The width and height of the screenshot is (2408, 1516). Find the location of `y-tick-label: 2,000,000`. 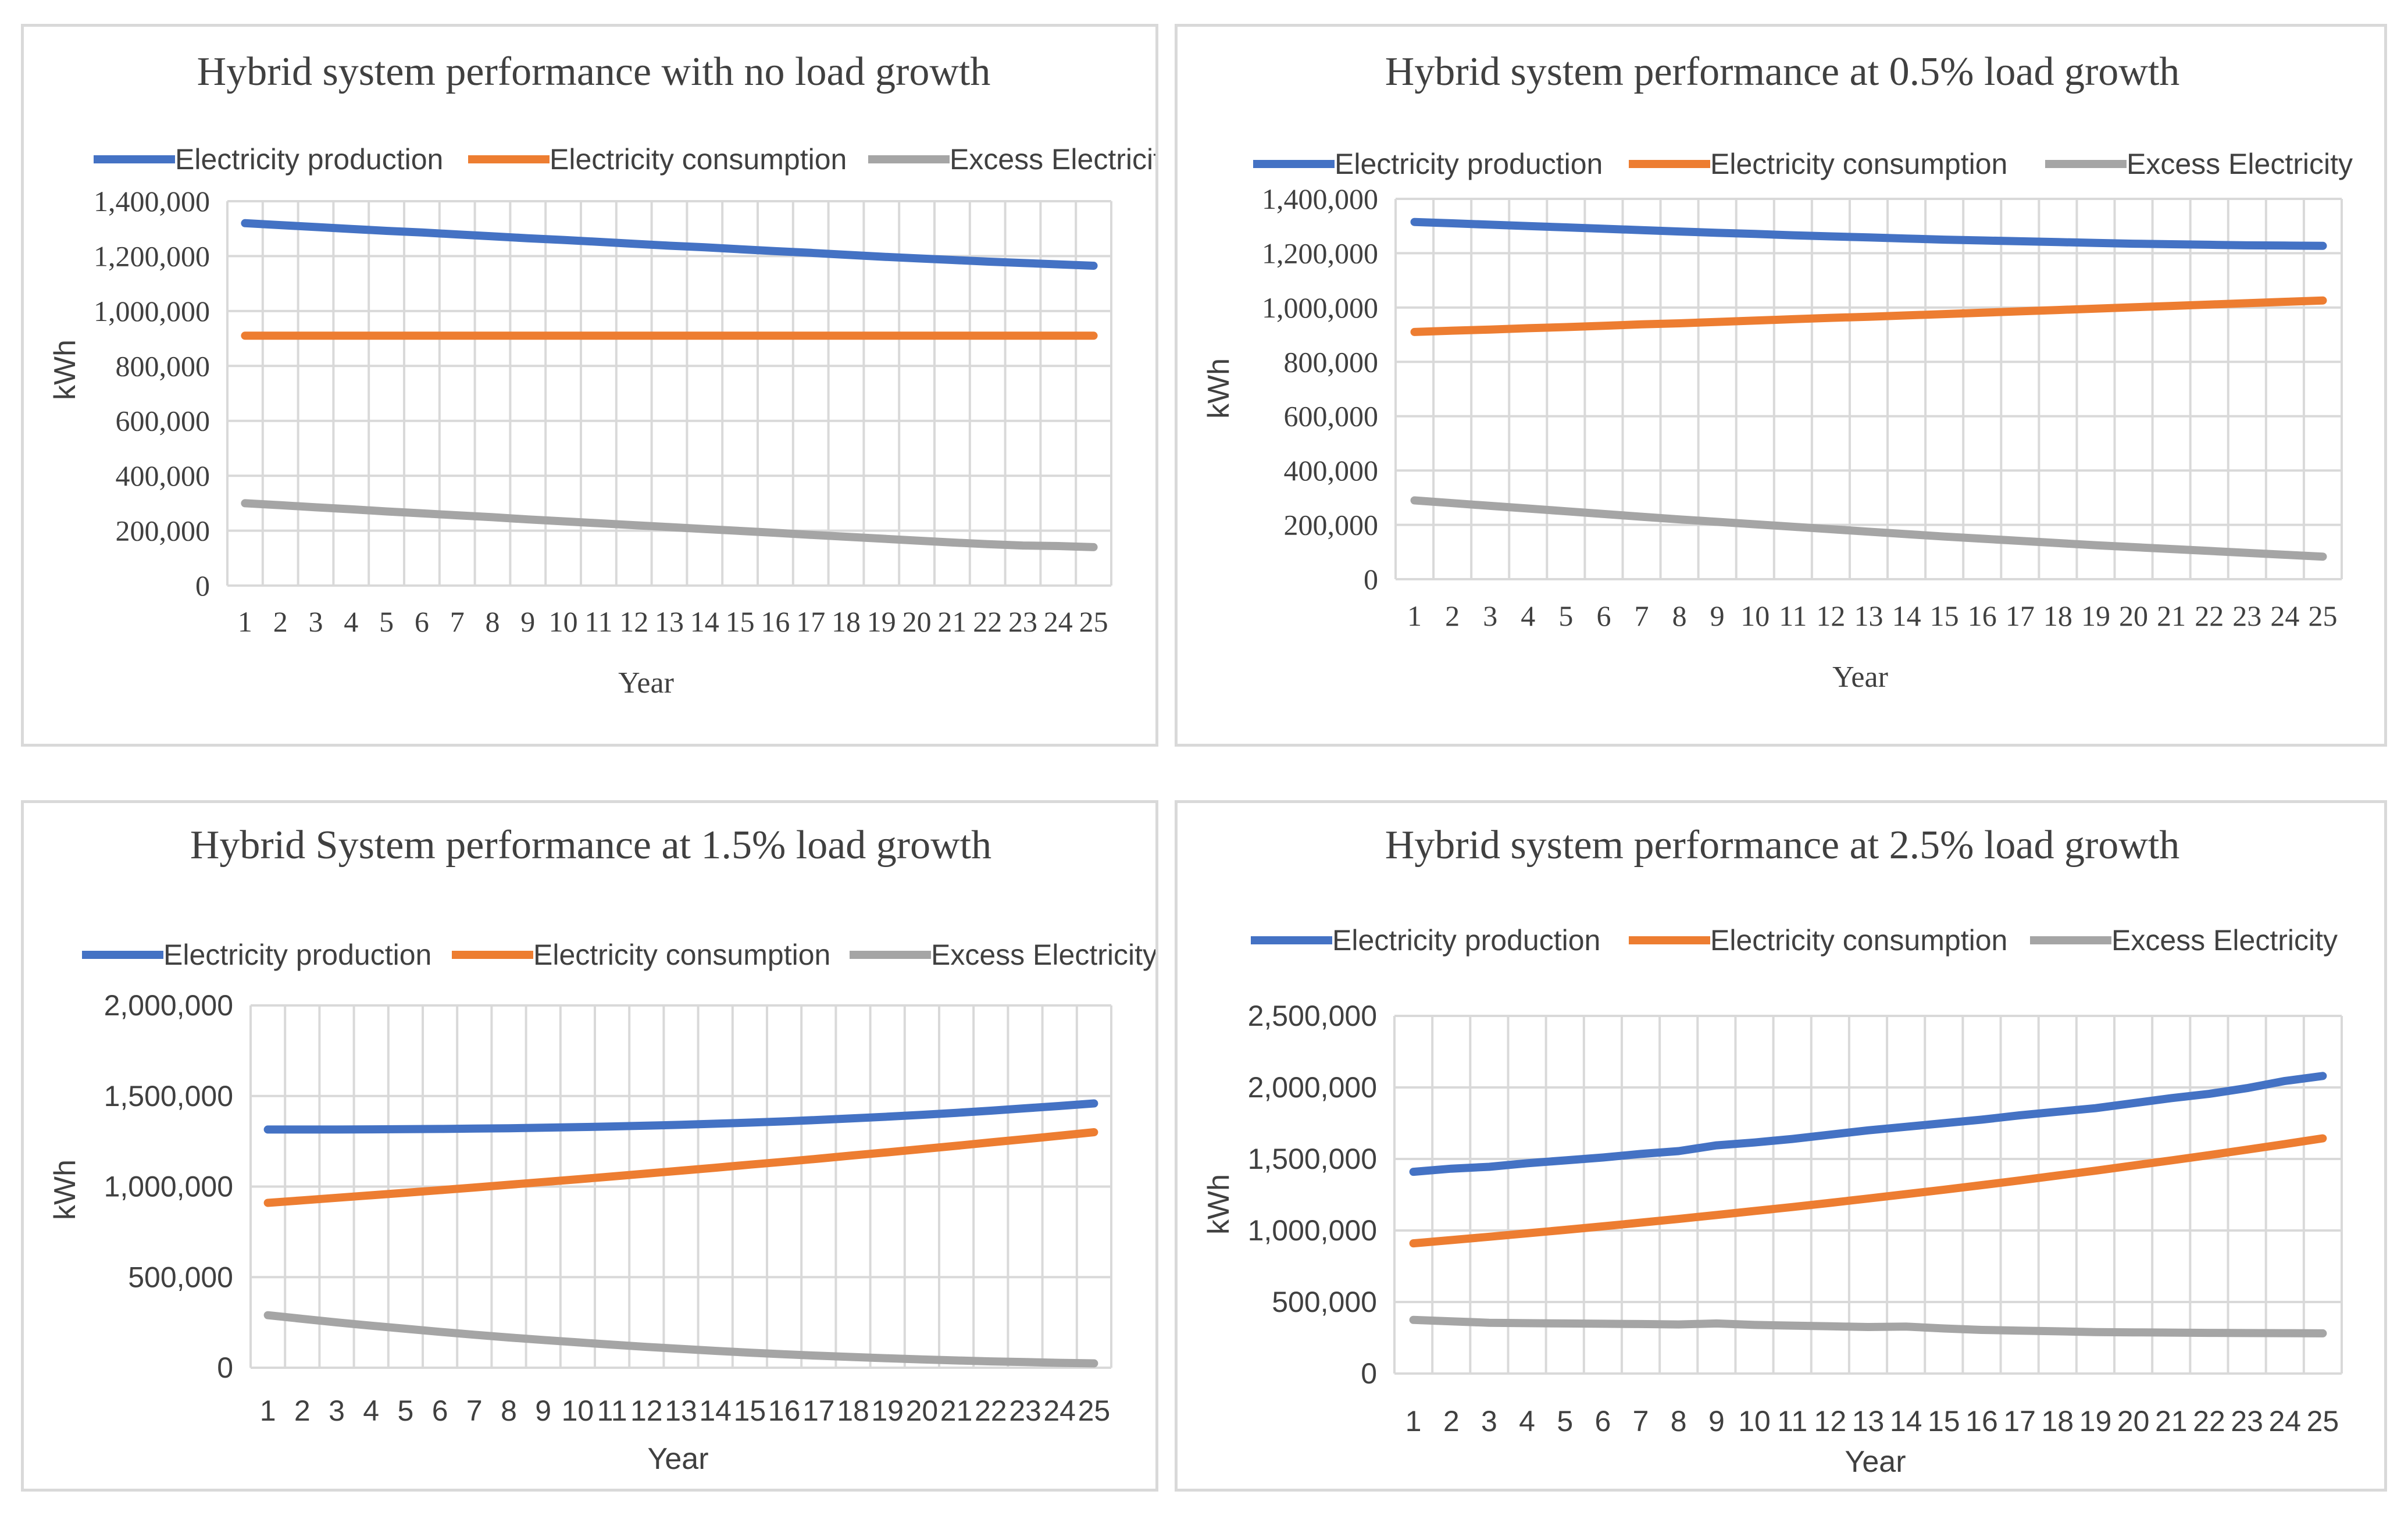

y-tick-label: 2,000,000 is located at coordinates (1312, 1087).